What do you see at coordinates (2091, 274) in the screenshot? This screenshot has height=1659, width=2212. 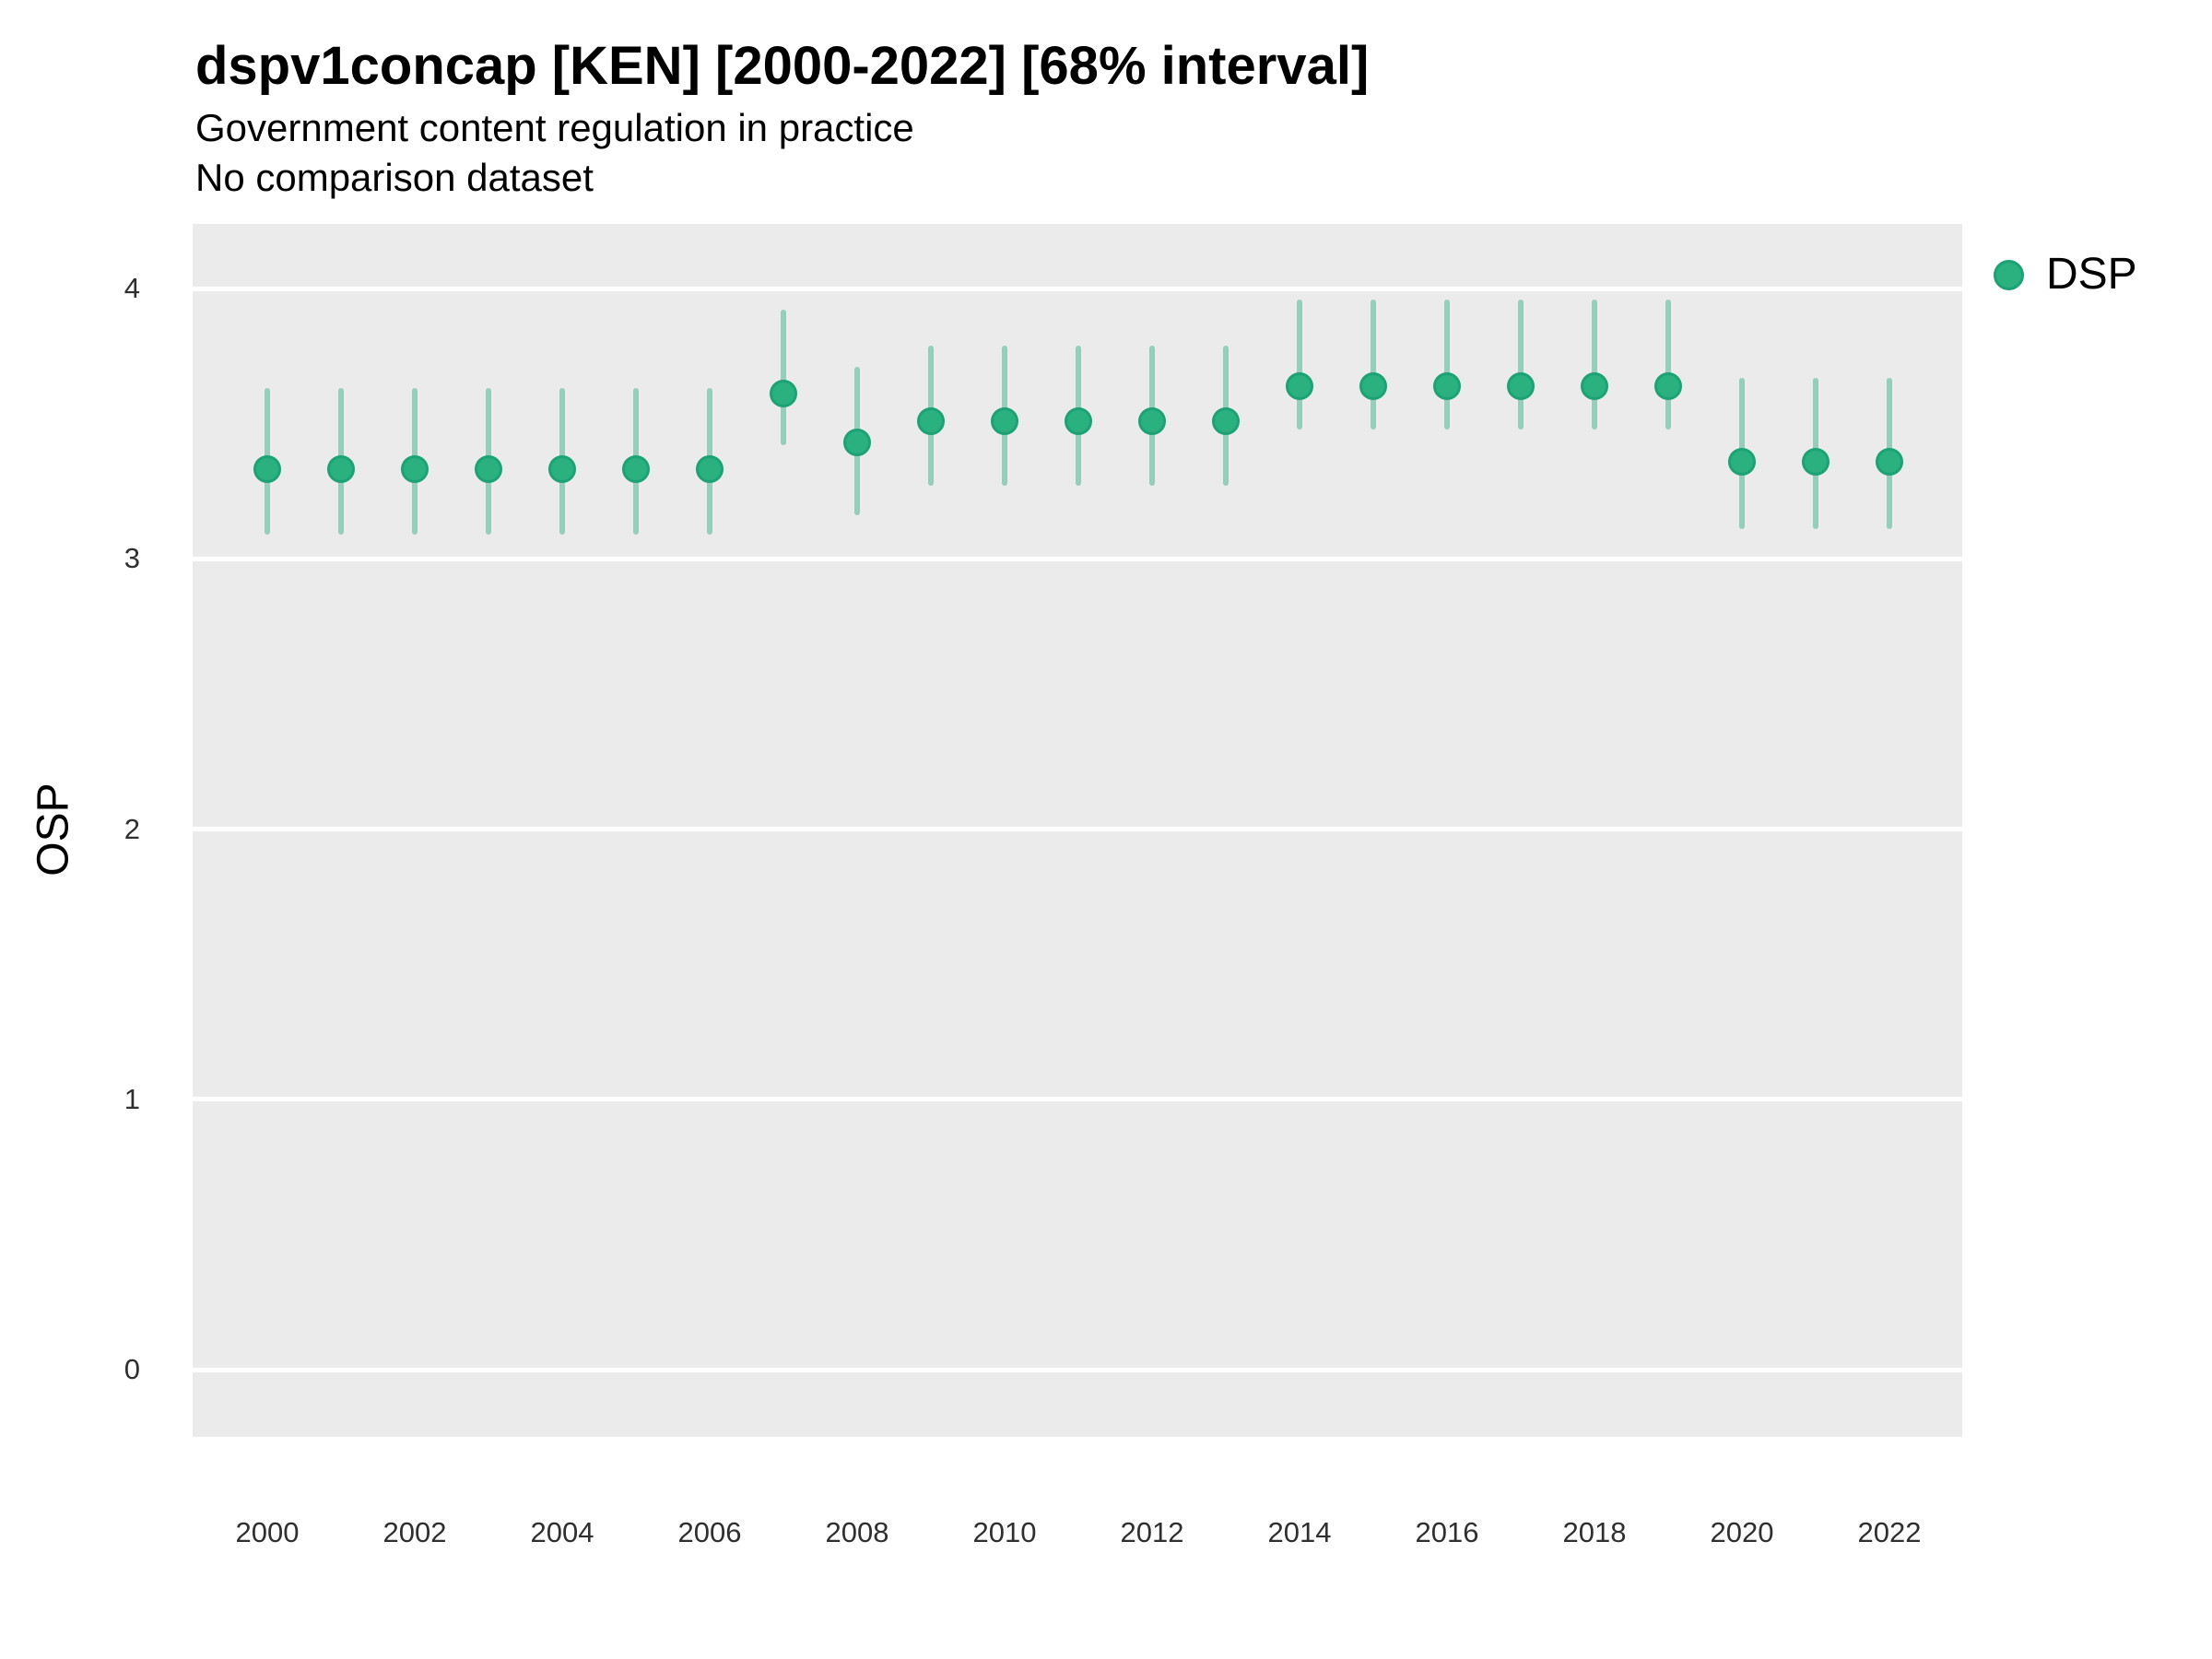 I see `legend-item-label: DSP` at bounding box center [2091, 274].